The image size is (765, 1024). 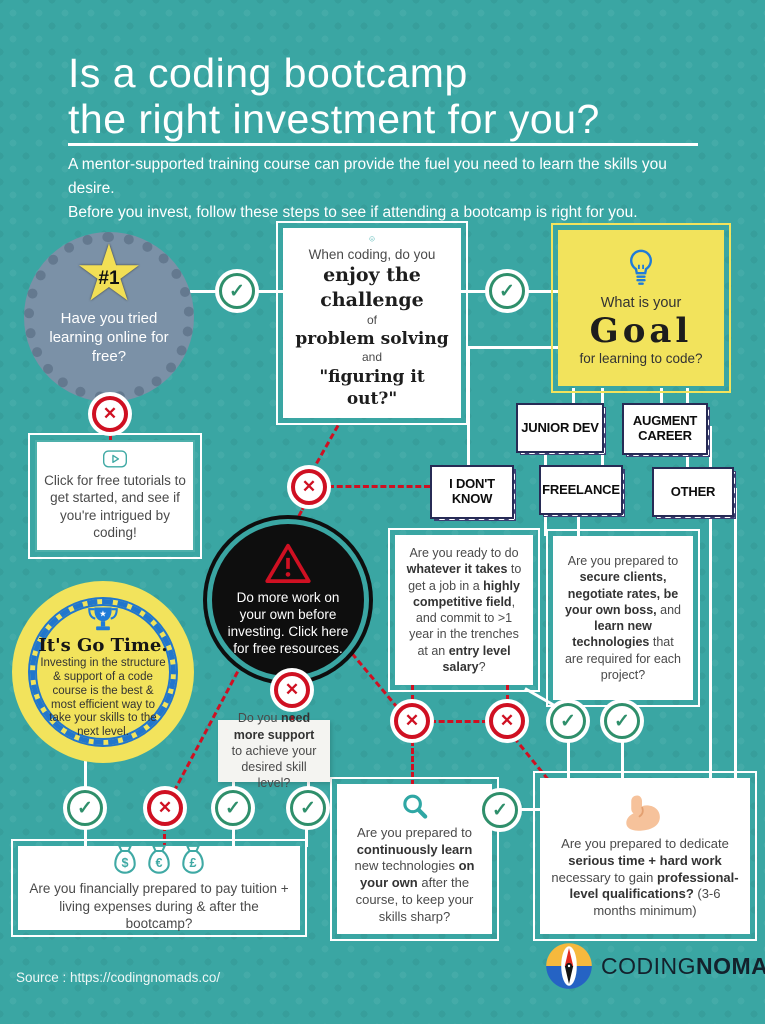 I want to click on smiley-icon, so click(x=372, y=239).